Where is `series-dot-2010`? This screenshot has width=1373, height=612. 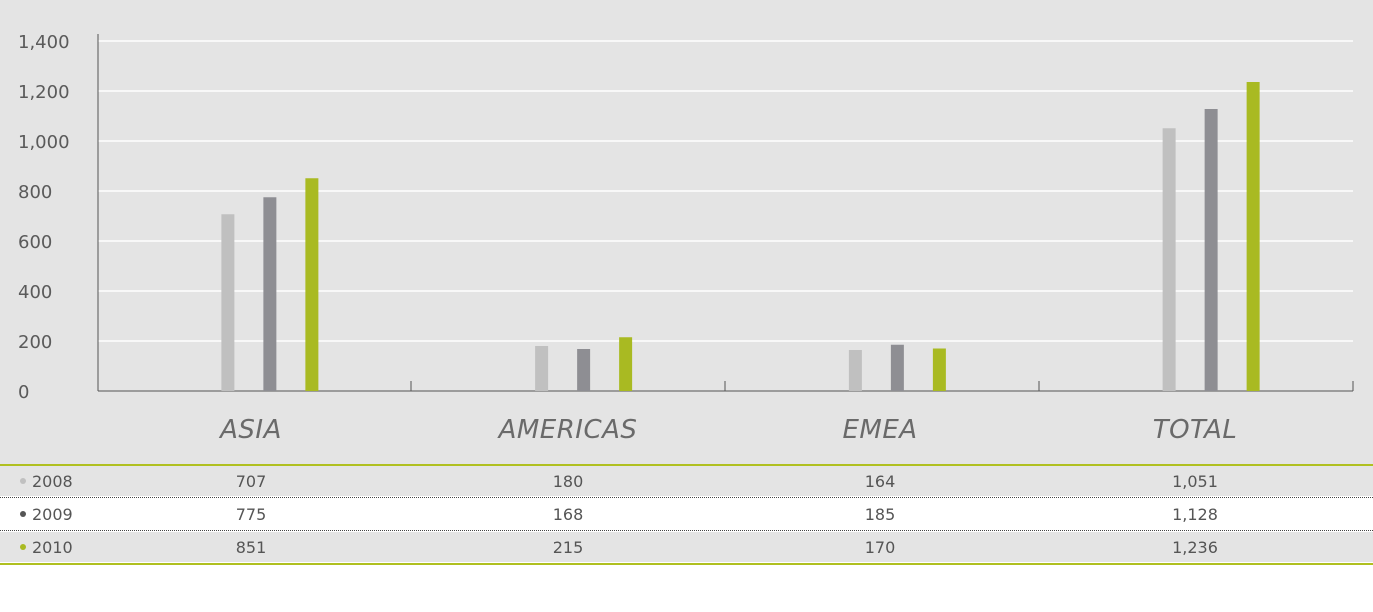 series-dot-2010 is located at coordinates (23, 546).